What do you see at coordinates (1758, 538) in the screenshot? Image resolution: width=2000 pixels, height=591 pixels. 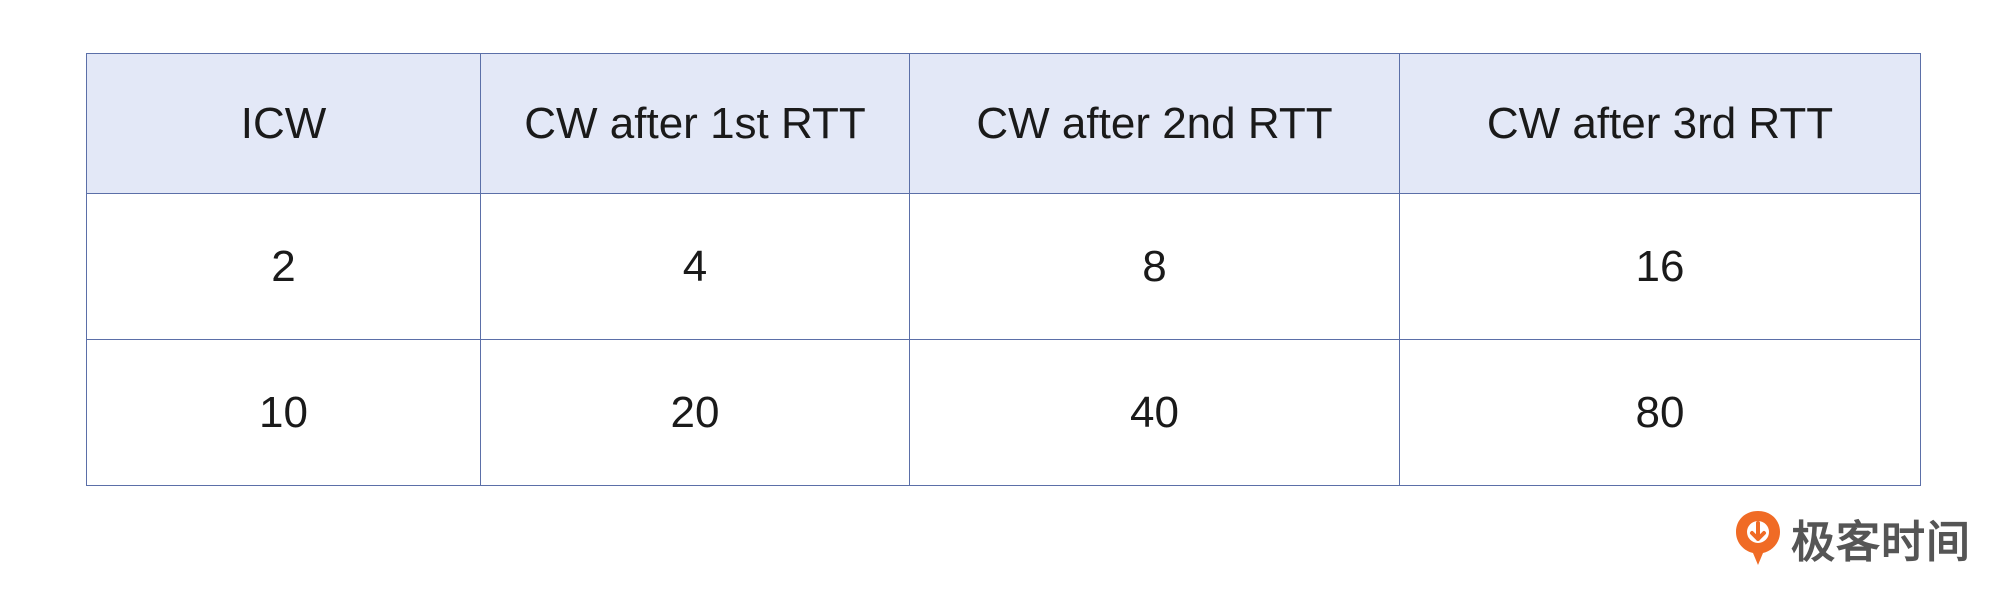 I see `geektime-logo-icon` at bounding box center [1758, 538].